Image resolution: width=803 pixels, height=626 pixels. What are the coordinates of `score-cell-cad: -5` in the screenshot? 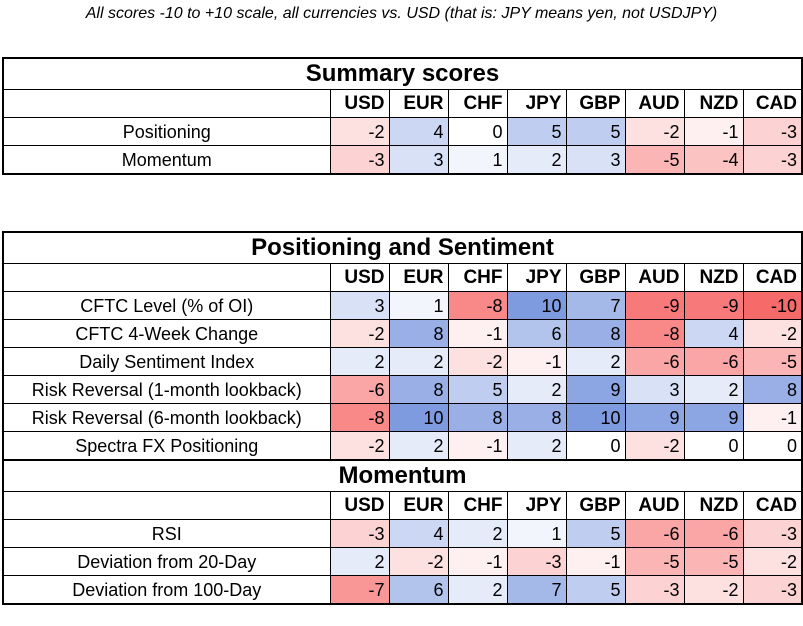 It's located at (772, 361).